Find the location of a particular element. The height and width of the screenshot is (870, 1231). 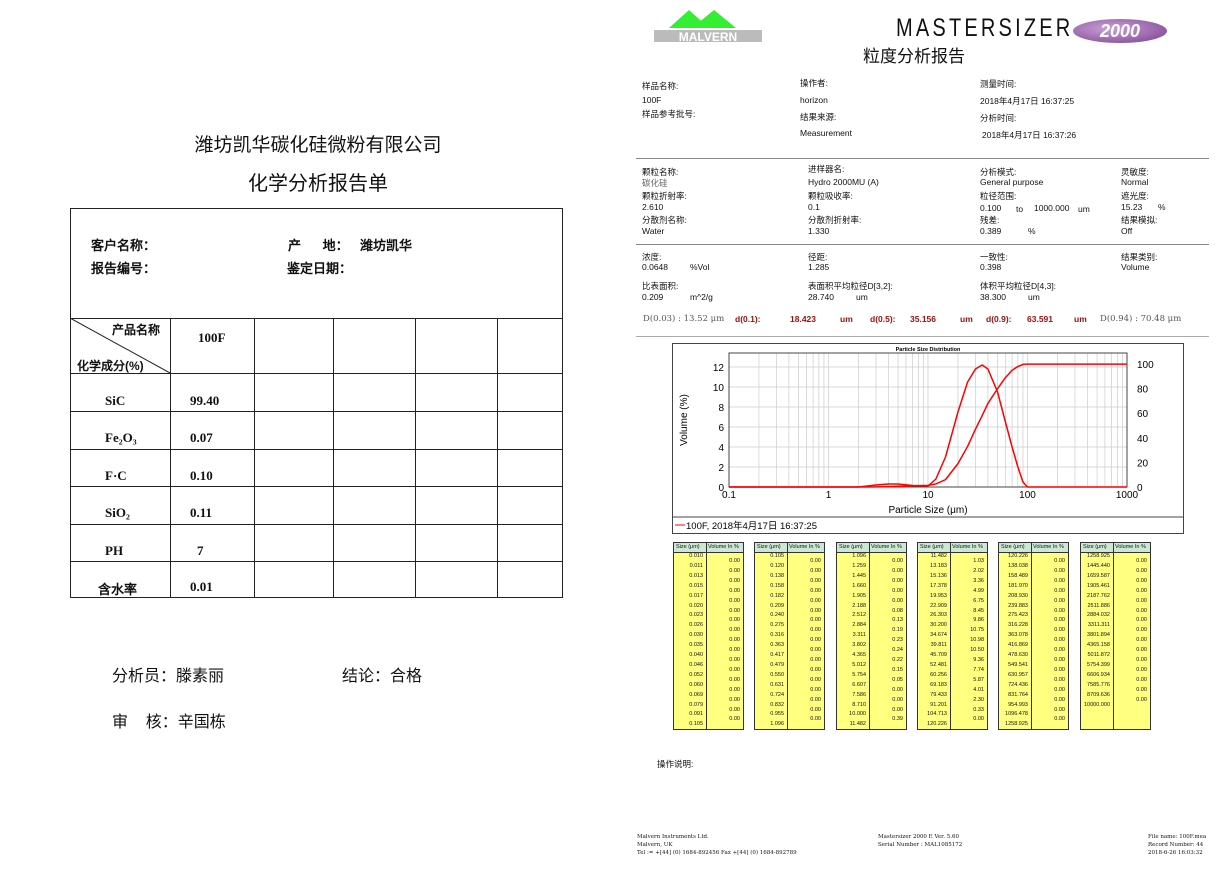

size-cell: 208.930 is located at coordinates (1018, 595).